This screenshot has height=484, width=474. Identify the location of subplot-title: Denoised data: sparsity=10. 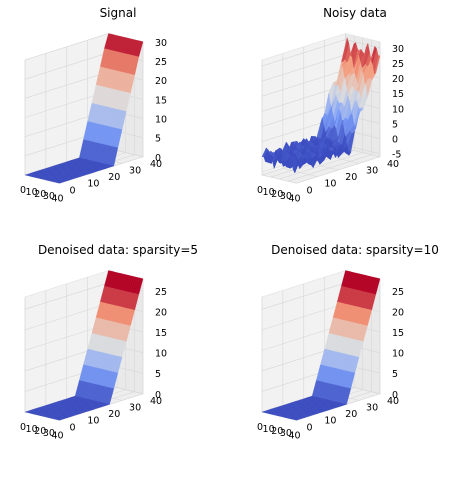
(355, 250).